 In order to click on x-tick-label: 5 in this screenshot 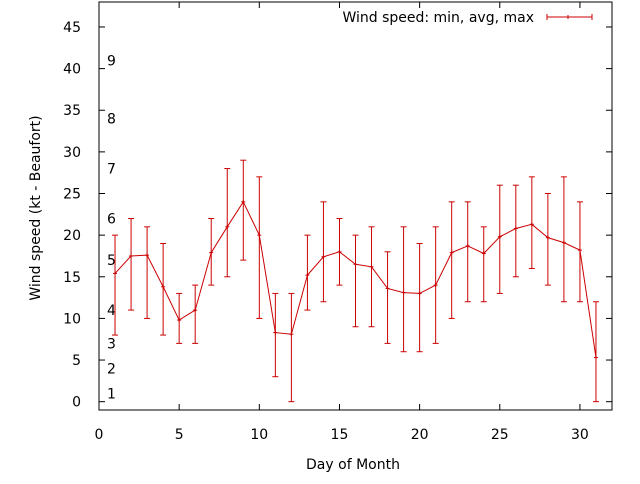, I will do `click(179, 435)`.